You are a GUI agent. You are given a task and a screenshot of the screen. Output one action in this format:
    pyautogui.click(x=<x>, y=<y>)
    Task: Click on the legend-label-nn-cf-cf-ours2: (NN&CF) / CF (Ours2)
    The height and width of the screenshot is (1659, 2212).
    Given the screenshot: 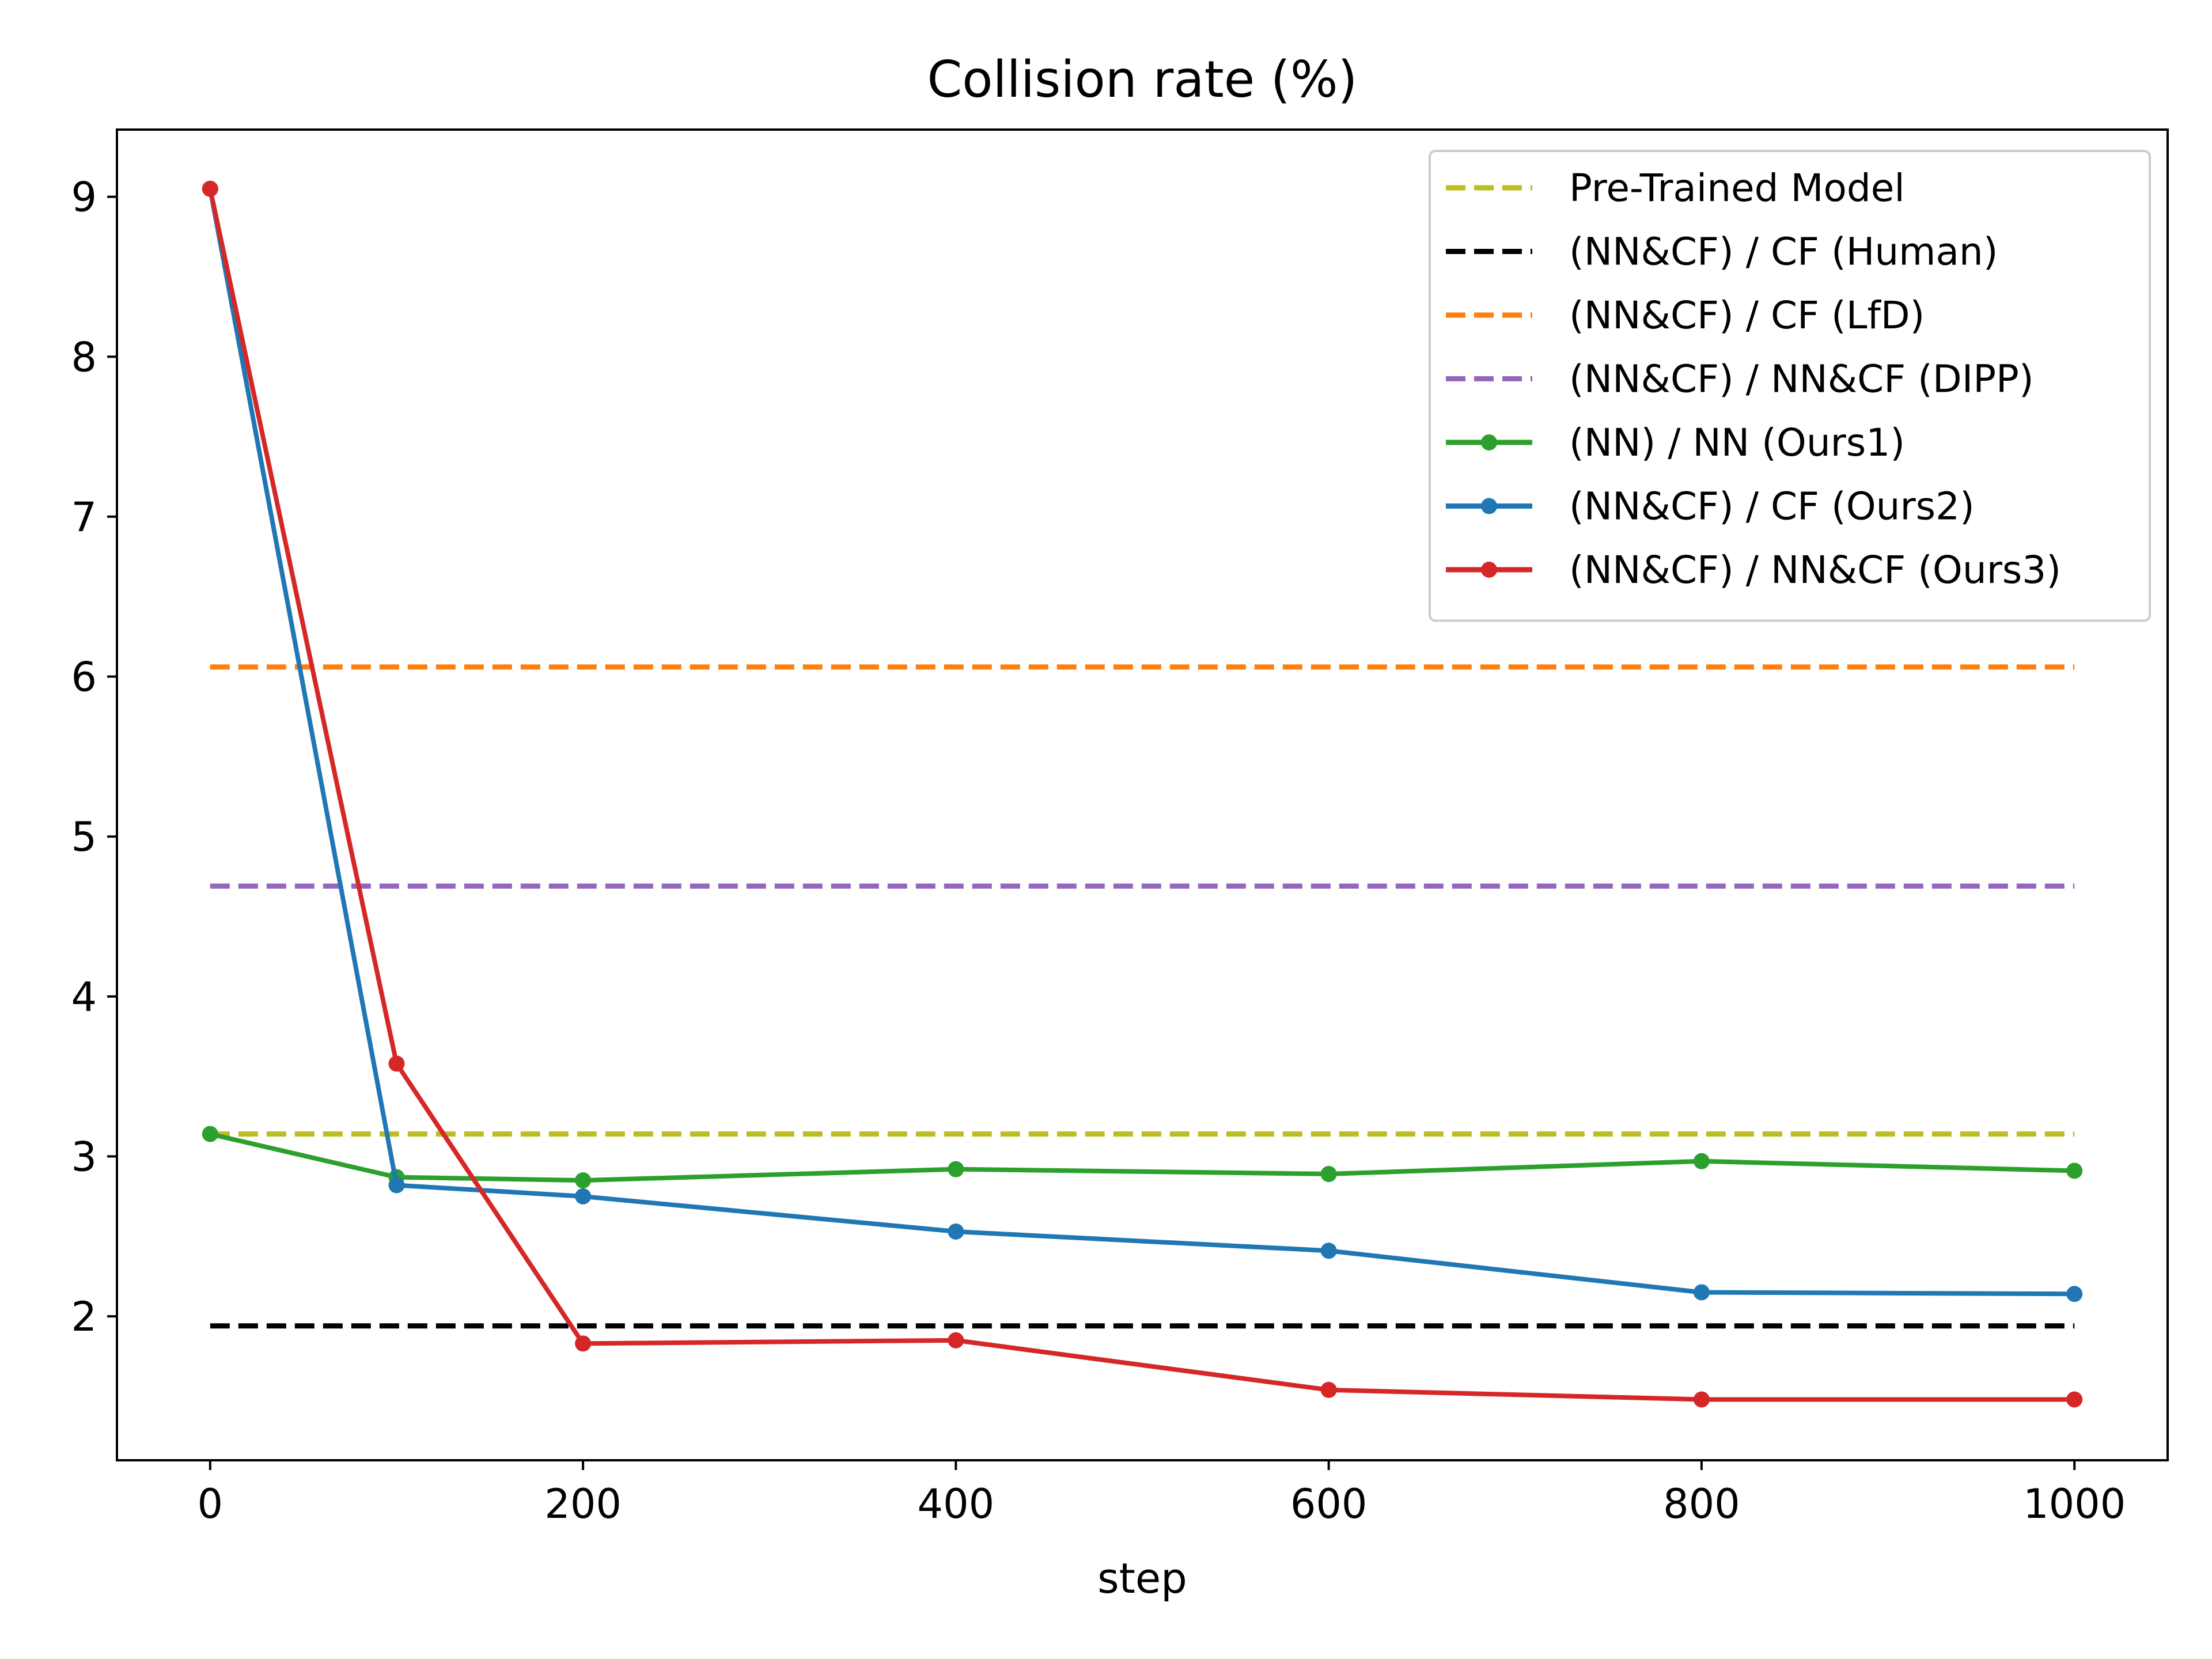 What is the action you would take?
    pyautogui.click(x=1772, y=506)
    